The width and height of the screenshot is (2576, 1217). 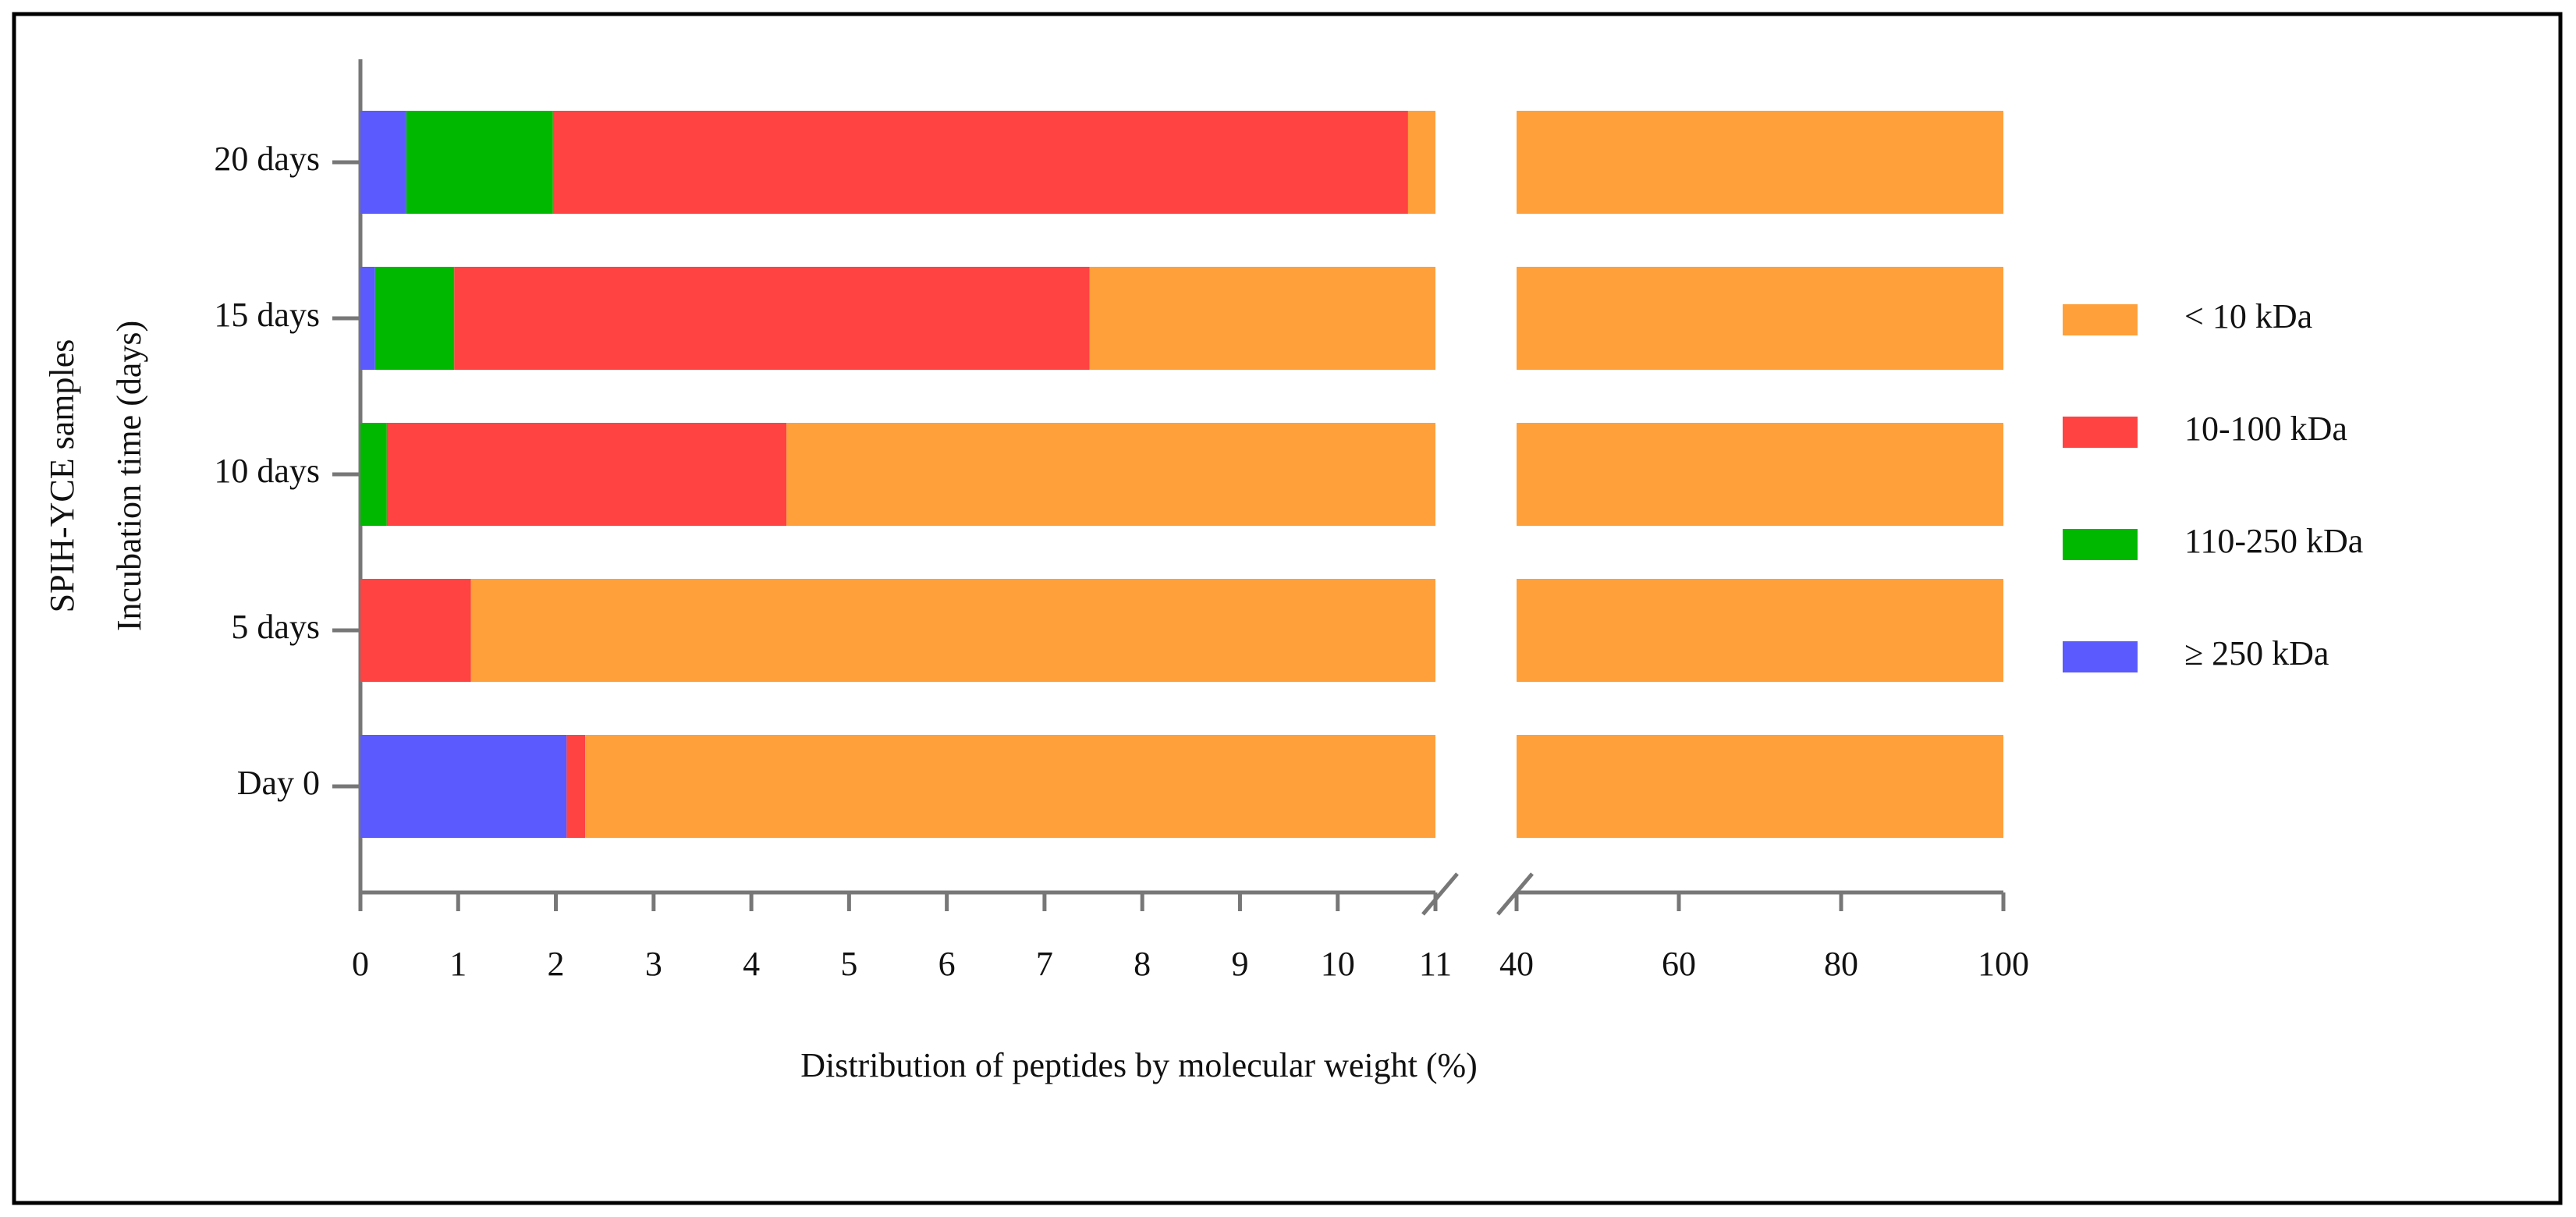 I want to click on y-tick-label: 15 days, so click(x=267, y=315).